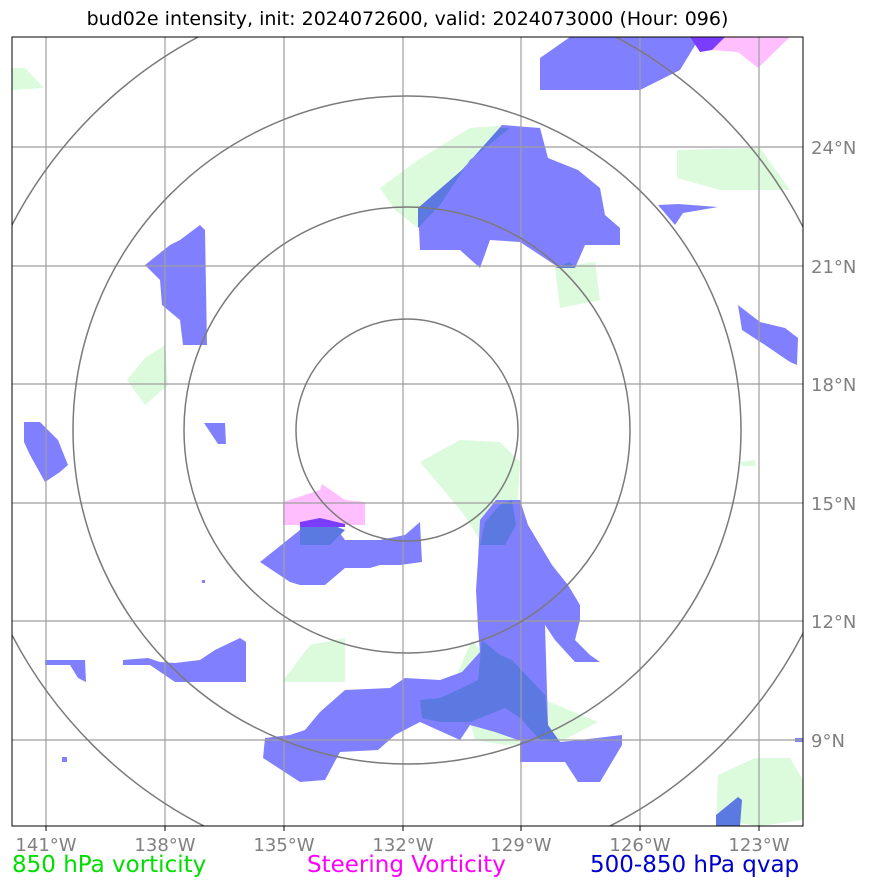  I want to click on lat-label: 9°N, so click(828, 741).